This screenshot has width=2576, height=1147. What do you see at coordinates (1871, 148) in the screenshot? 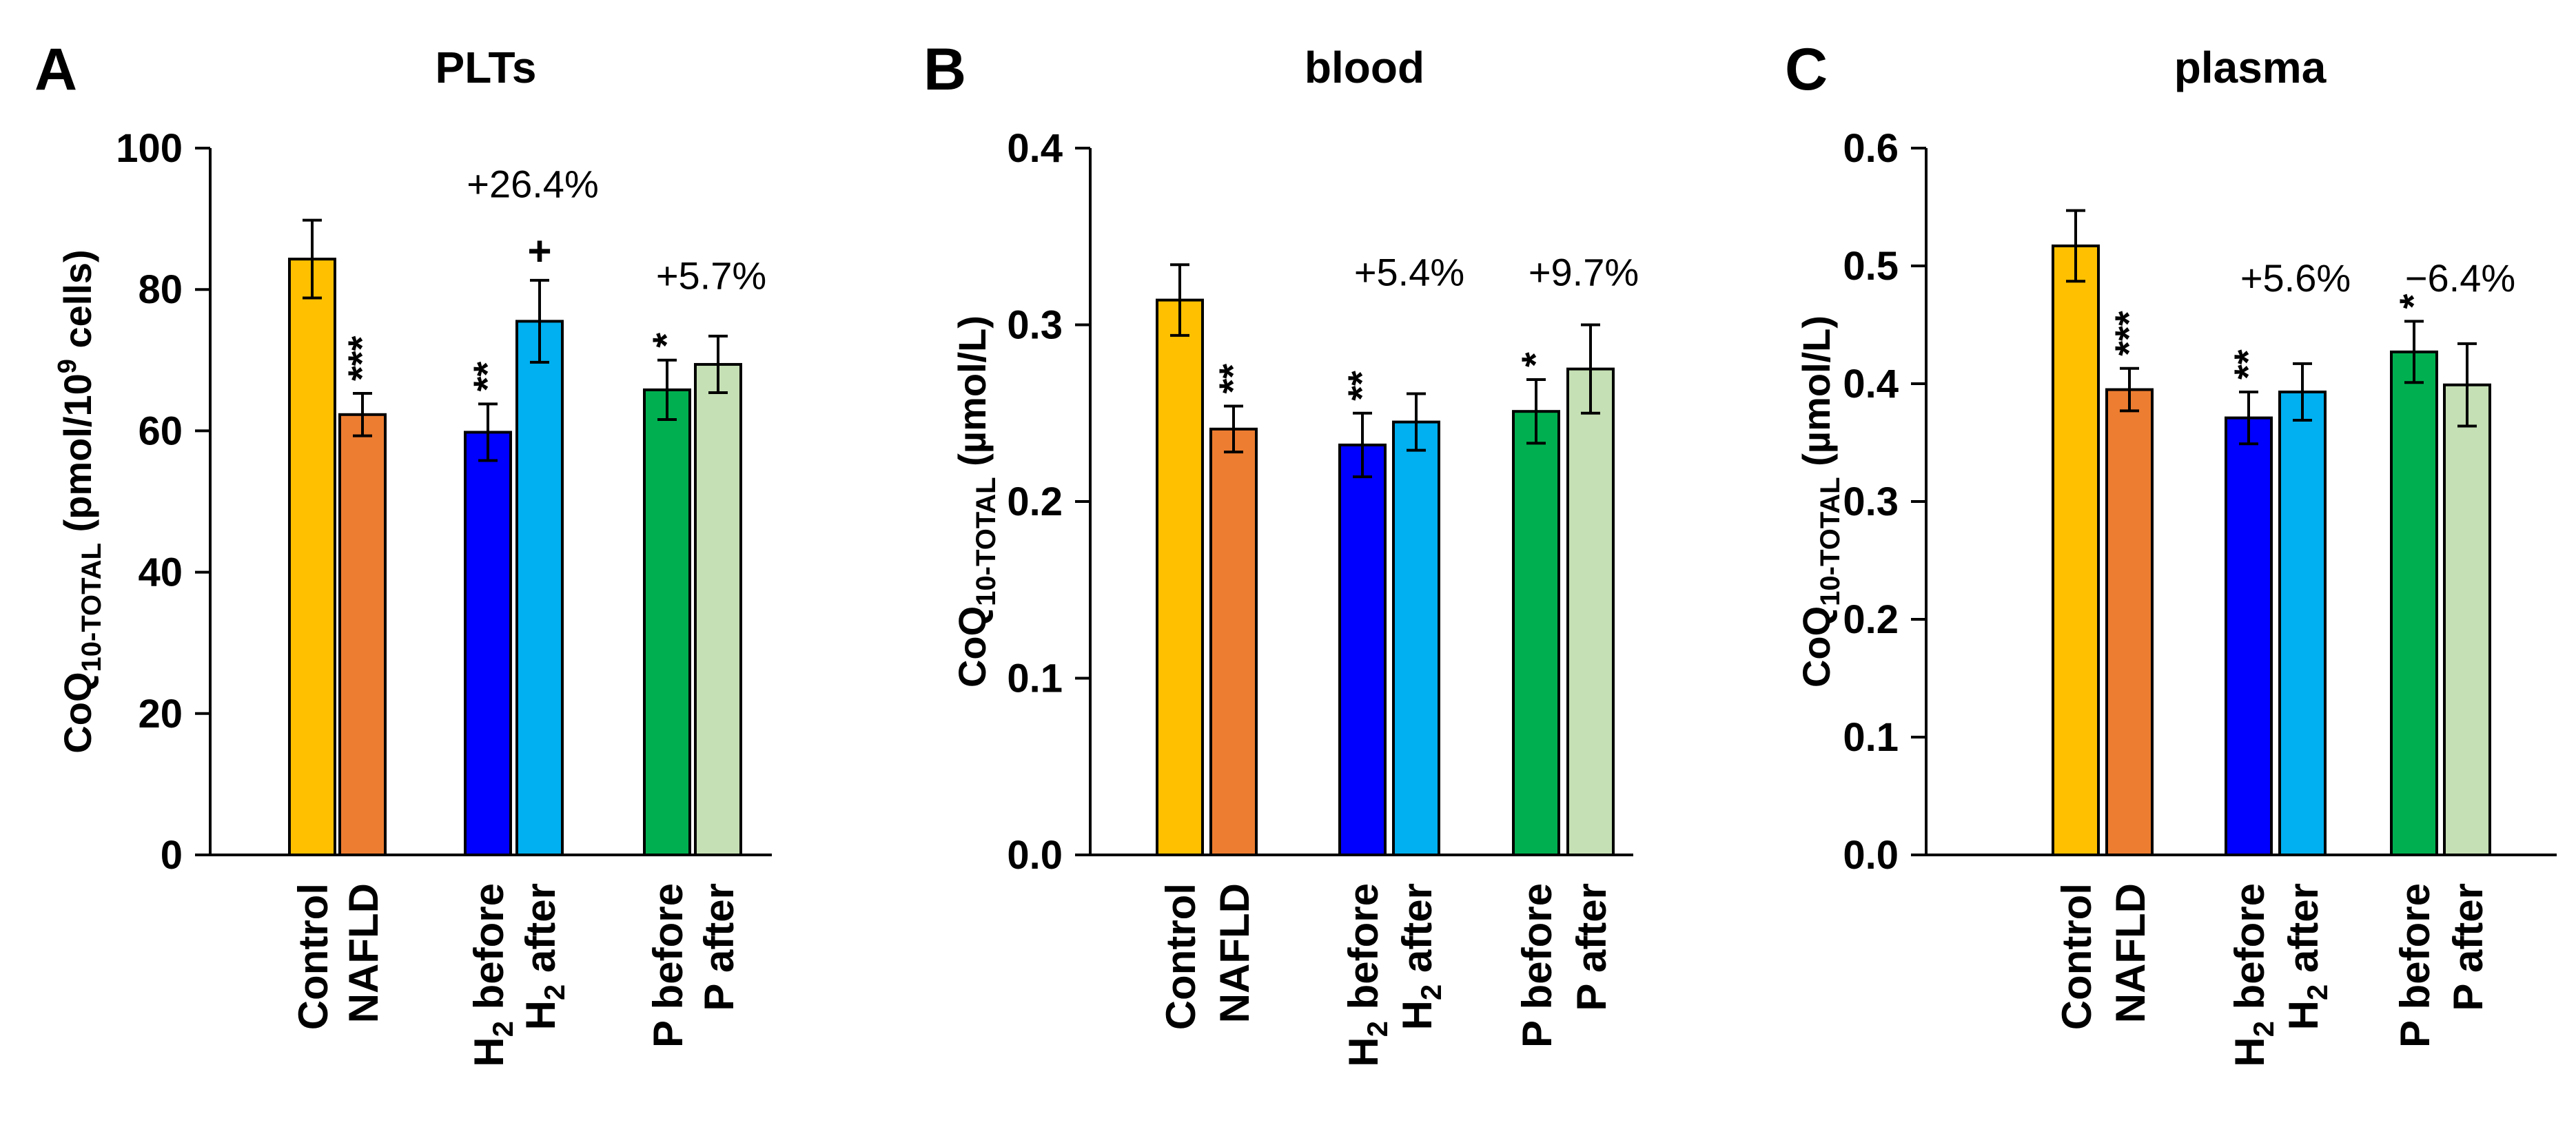
I see `y-tick-label: 0.6` at bounding box center [1871, 148].